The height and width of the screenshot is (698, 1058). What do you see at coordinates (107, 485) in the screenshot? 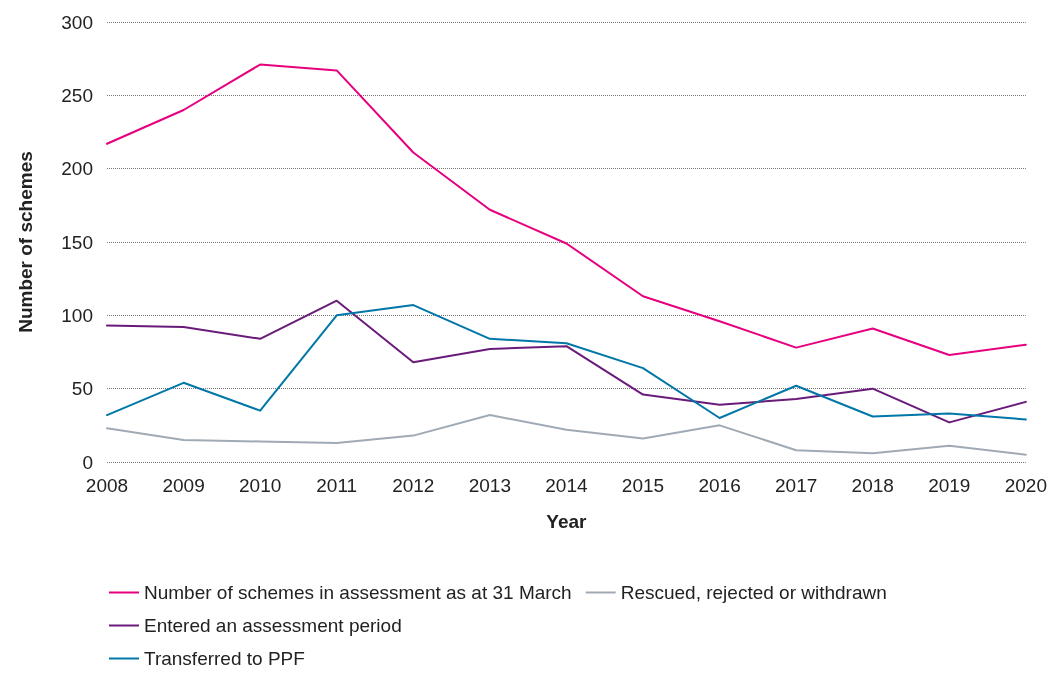
I see `x-tick-label: 2008` at bounding box center [107, 485].